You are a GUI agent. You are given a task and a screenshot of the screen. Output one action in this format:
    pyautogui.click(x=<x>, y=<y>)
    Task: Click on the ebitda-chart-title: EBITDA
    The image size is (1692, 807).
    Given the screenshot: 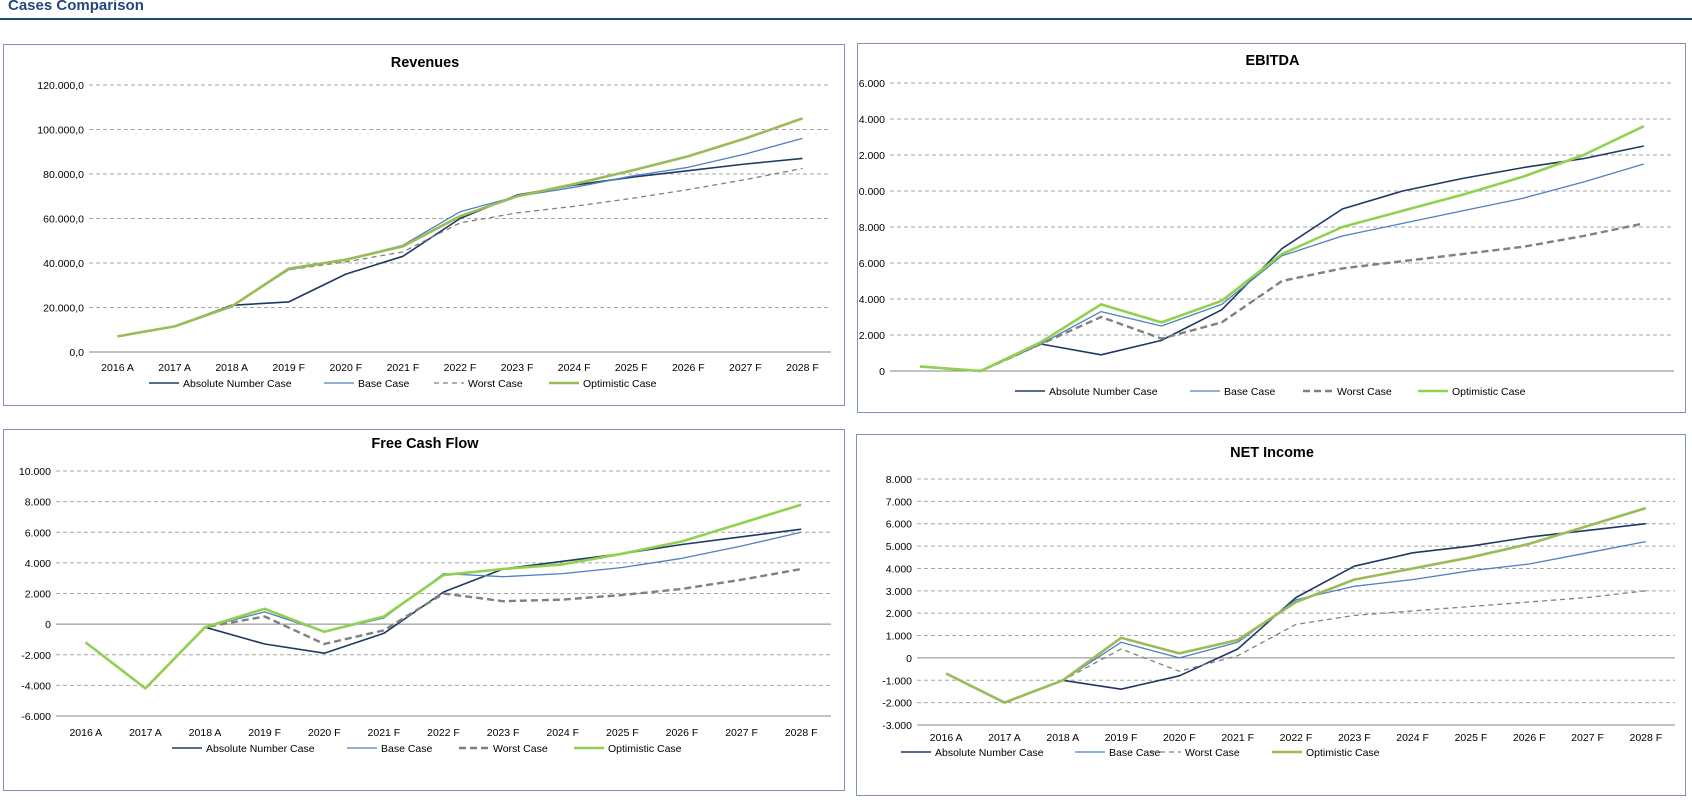 What is the action you would take?
    pyautogui.click(x=1273, y=61)
    